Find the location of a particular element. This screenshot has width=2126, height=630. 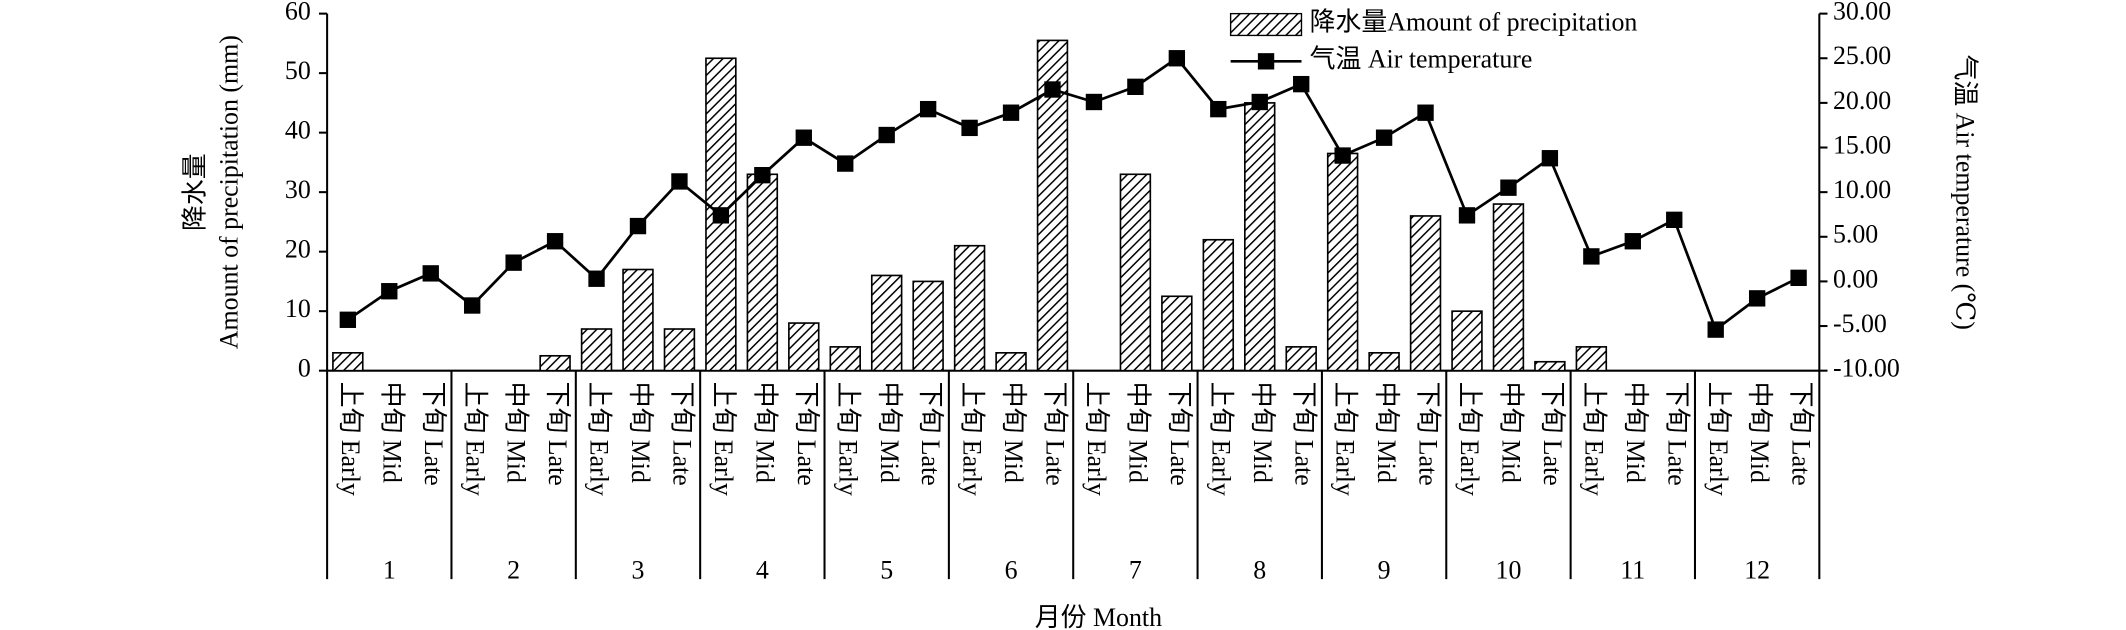

y-tick-label: 60 is located at coordinates (298, 13).